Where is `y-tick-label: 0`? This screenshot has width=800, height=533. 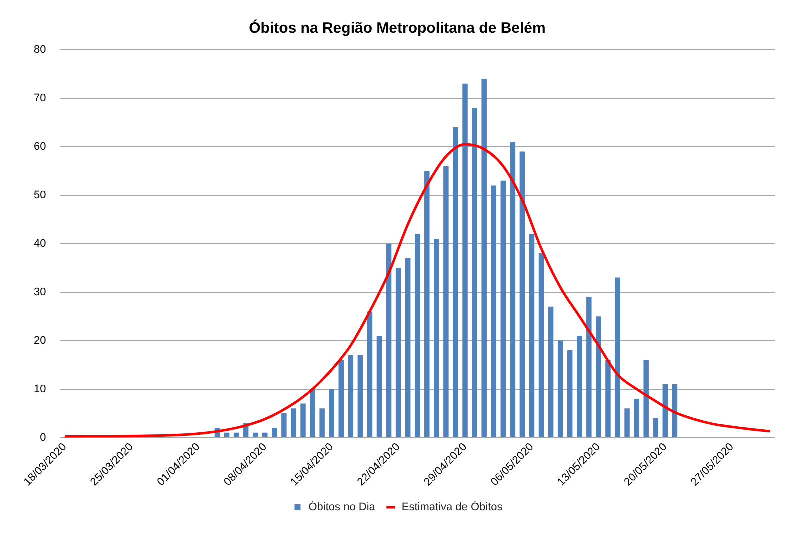
y-tick-label: 0 is located at coordinates (43, 438).